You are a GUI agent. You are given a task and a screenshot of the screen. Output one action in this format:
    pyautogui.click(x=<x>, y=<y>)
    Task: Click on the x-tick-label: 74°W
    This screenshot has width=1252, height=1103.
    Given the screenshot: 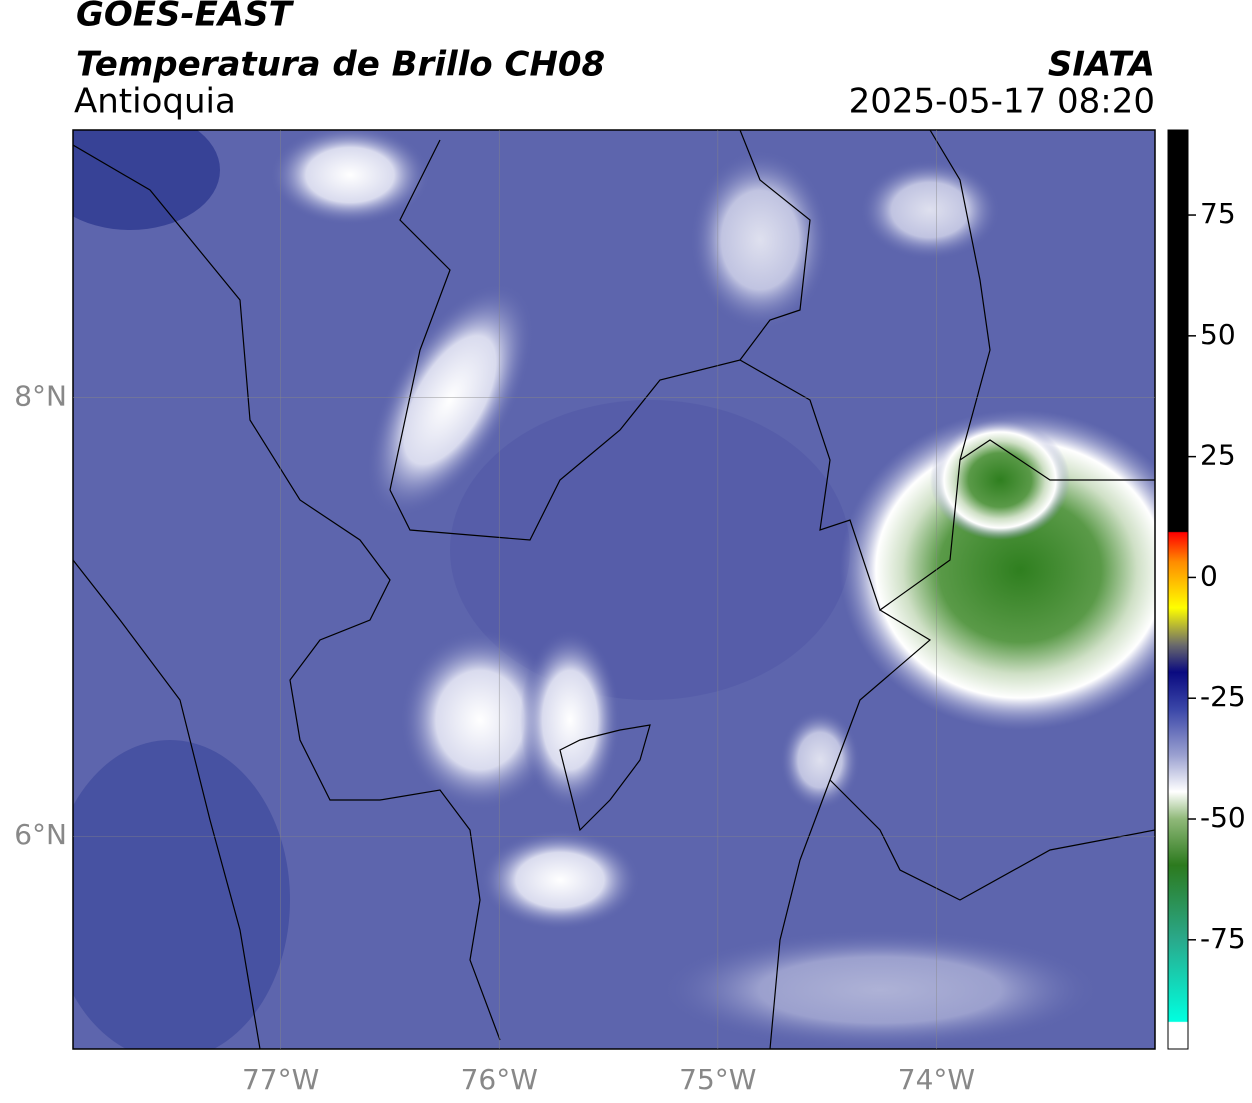 What is the action you would take?
    pyautogui.click(x=936, y=1079)
    